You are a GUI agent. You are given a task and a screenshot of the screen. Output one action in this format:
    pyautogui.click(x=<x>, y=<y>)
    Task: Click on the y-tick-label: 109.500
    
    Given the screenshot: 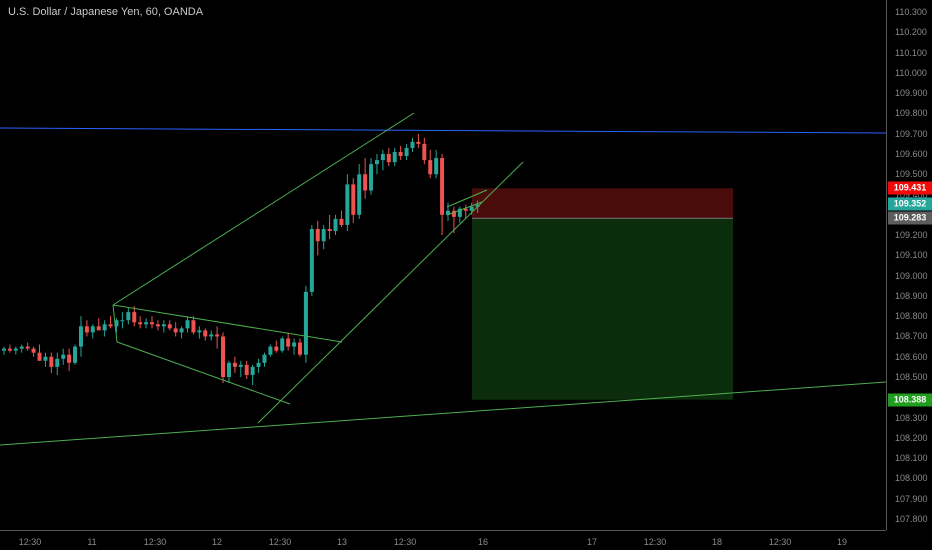 What is the action you would take?
    pyautogui.click(x=911, y=174)
    